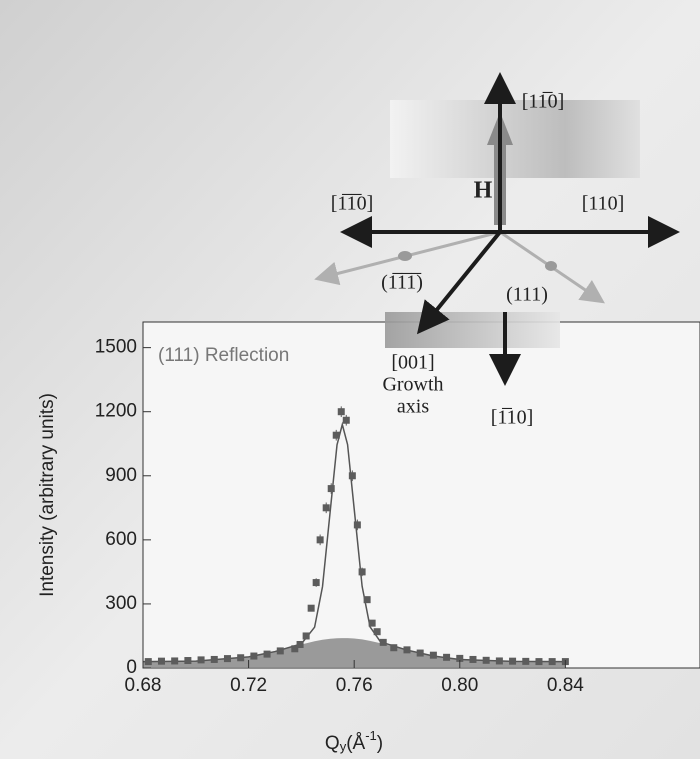  I want to click on y-tick-label: 1500, so click(116, 347).